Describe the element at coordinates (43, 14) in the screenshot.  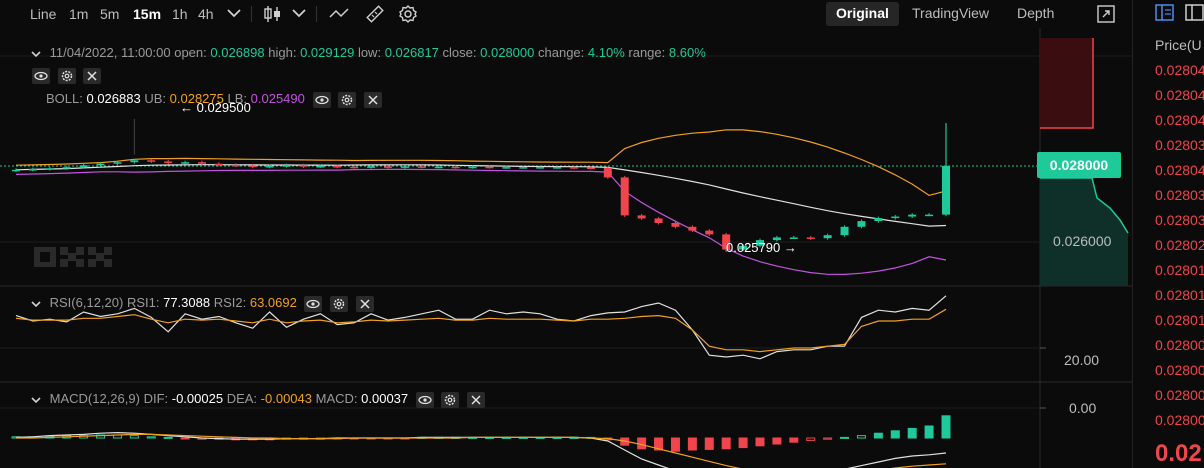
I see `timeframe-line: Line` at that location.